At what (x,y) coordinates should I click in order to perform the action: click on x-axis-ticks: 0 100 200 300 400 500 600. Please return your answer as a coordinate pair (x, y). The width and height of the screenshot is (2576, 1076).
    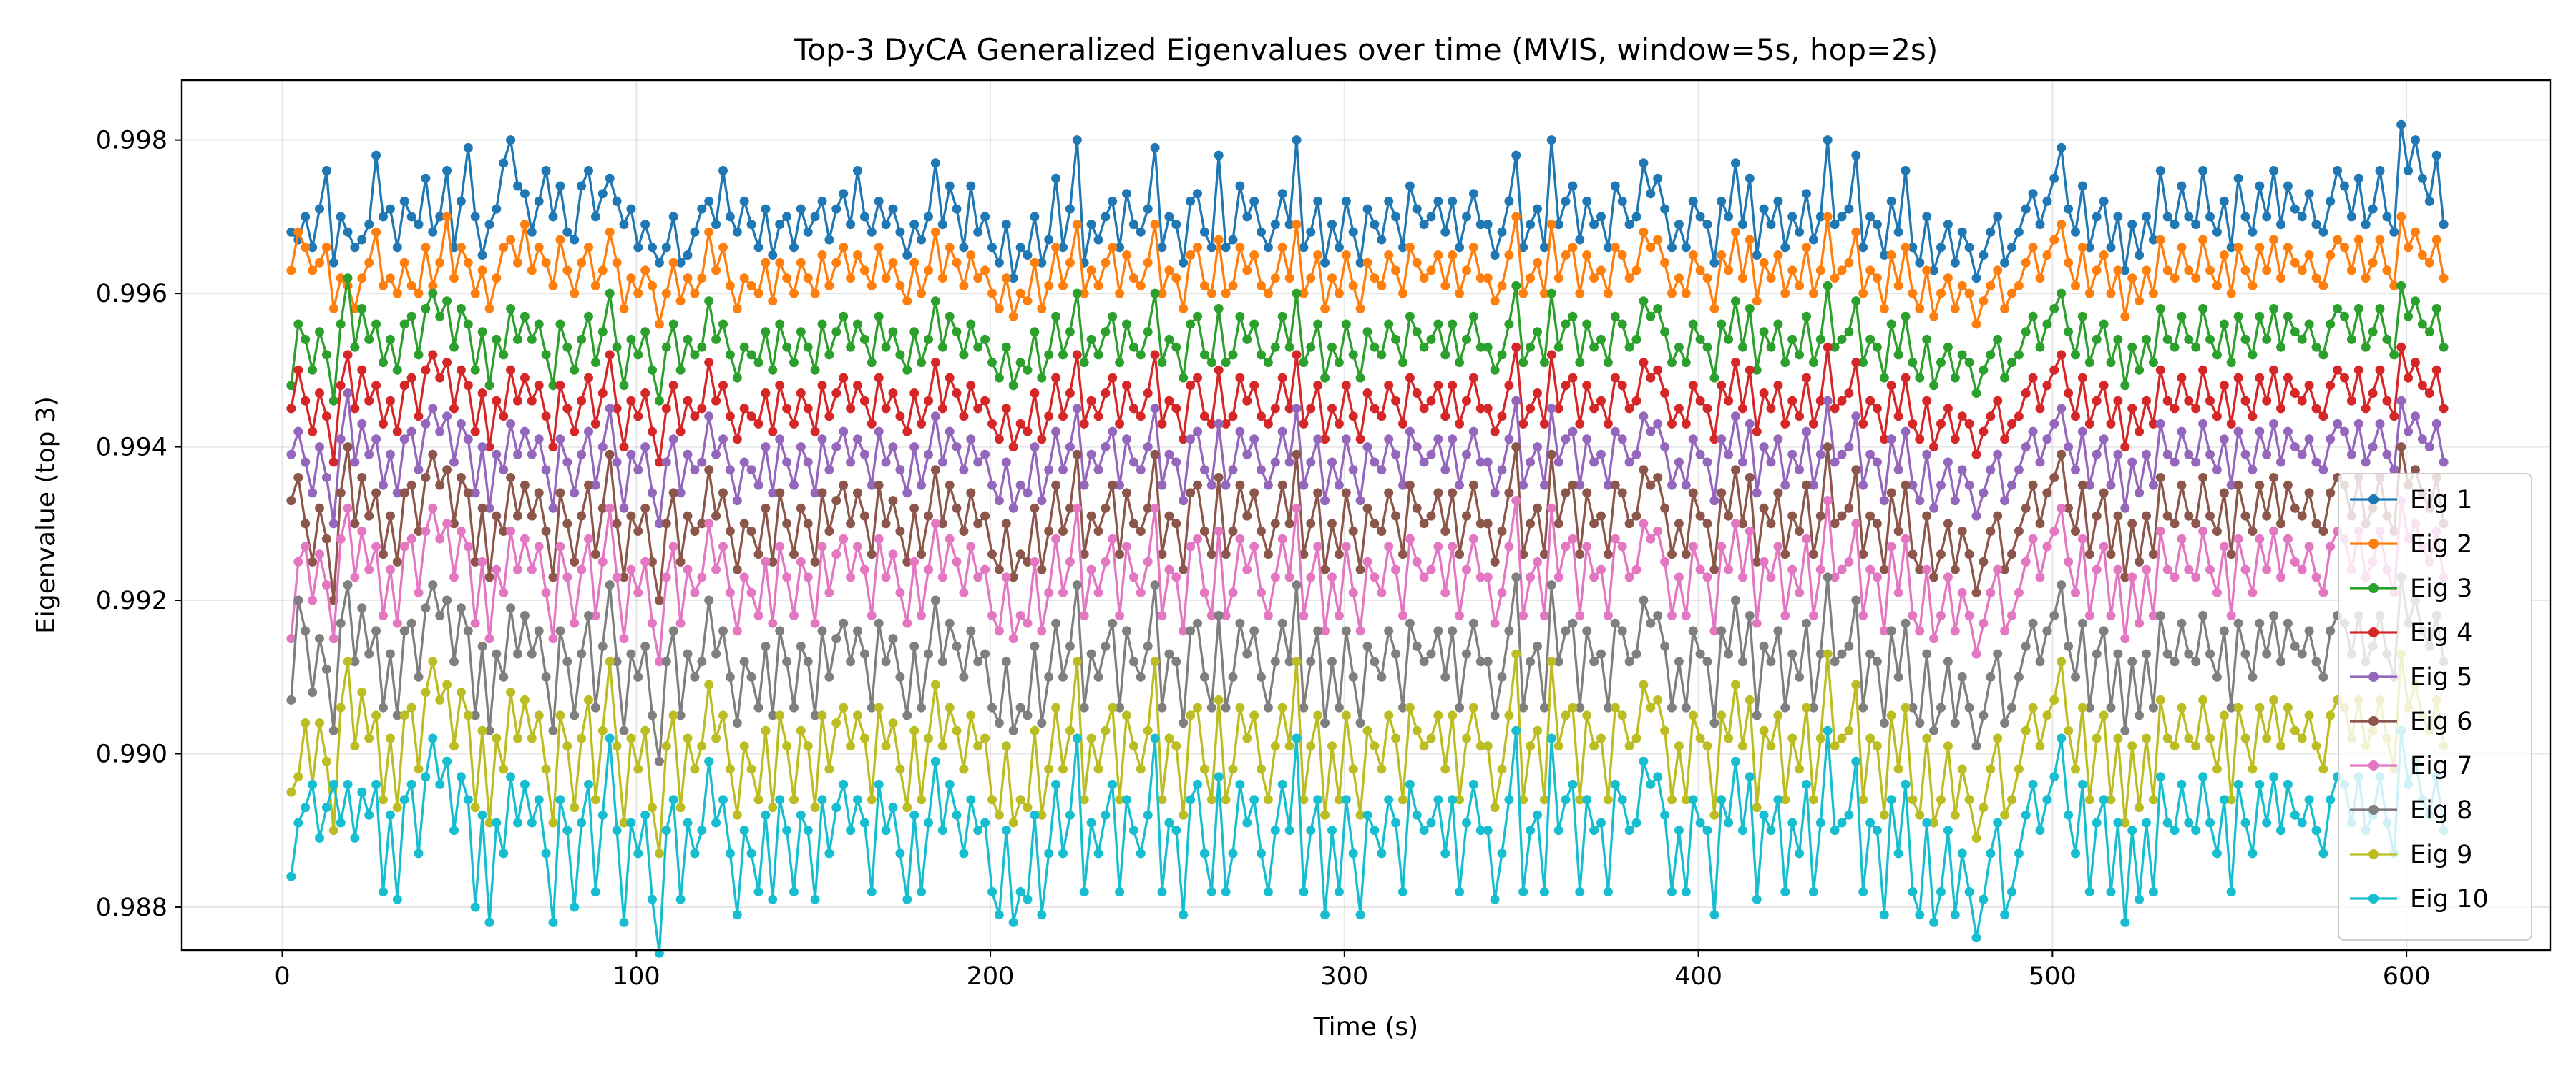
    Looking at the image, I should click on (1352, 971).